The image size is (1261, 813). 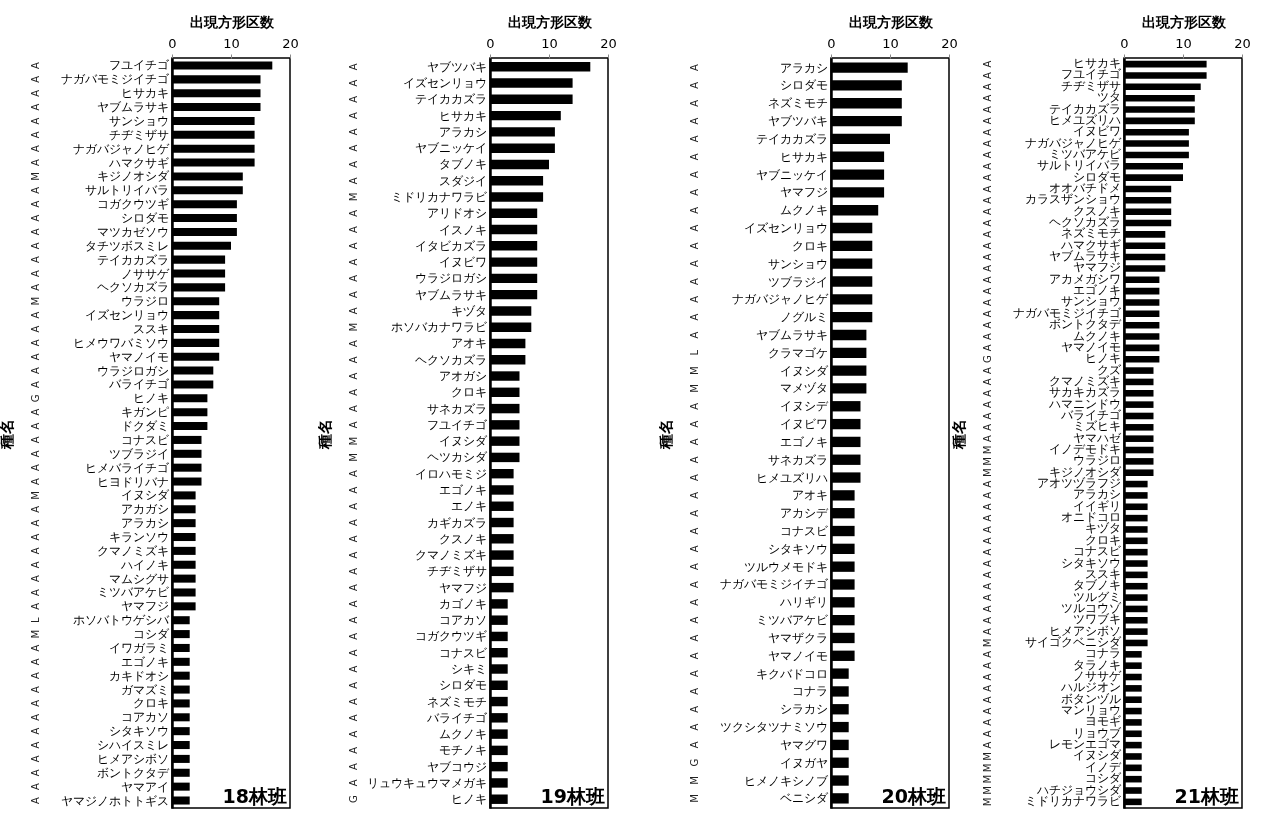 What do you see at coordinates (115, 79) in the screenshot?
I see `y-tick-label: ナガバモミジイチゴ` at bounding box center [115, 79].